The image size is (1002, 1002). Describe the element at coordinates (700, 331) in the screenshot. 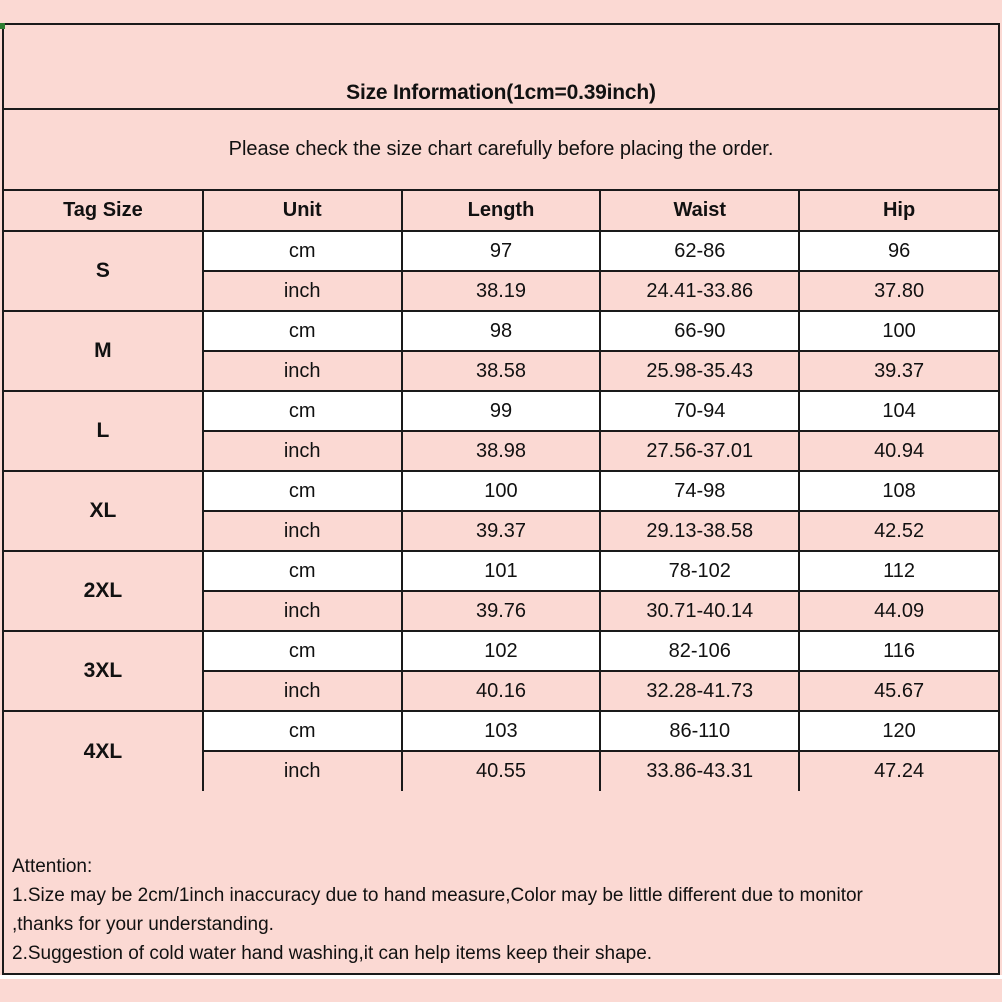

I see `waist-value: 66-90` at that location.